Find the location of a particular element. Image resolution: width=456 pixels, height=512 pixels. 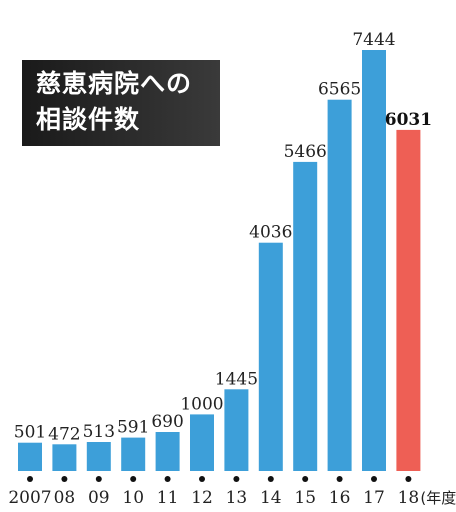

chart-title-line-2: 相談件数 is located at coordinates (88, 119).